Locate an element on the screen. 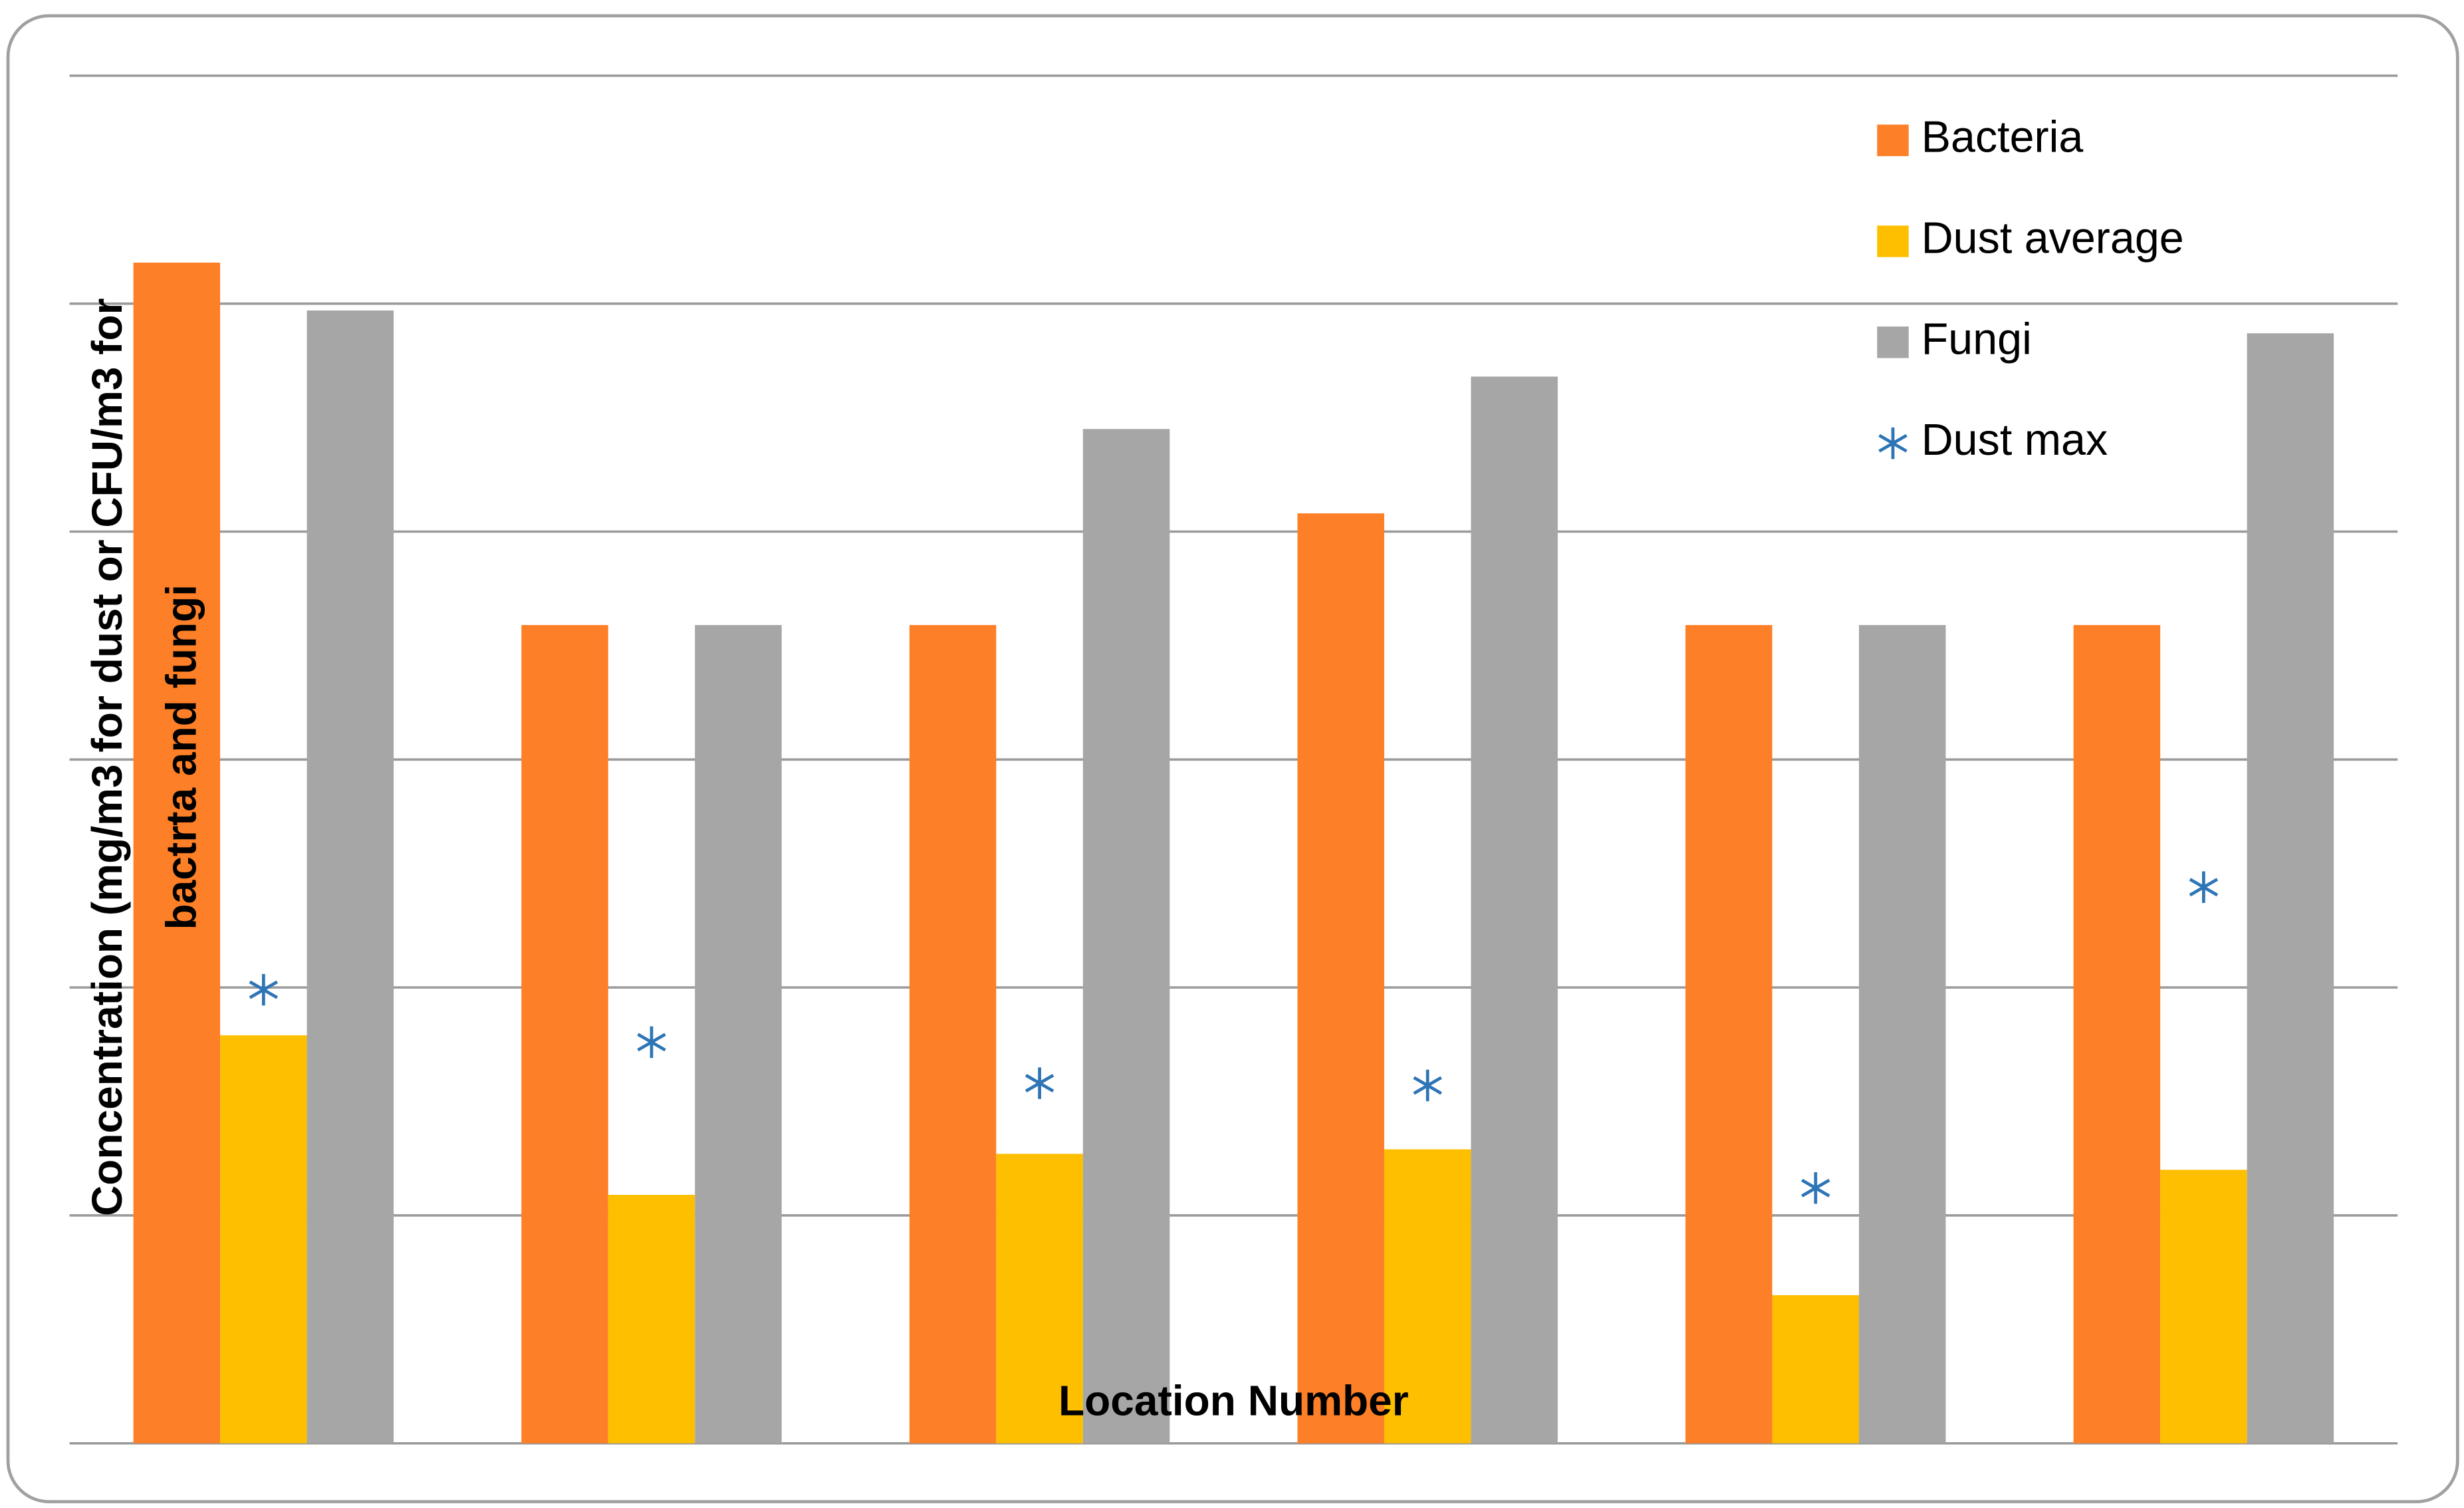  legend-label: Dust max is located at coordinates (2014, 440).